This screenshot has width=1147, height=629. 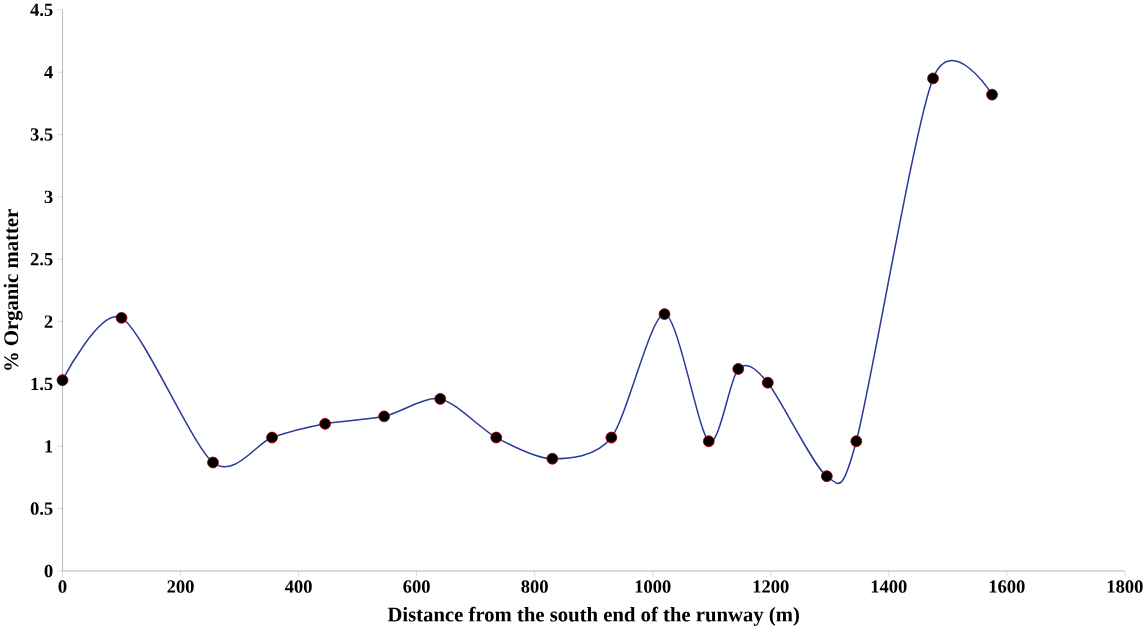 I want to click on x-tick-label: 1000, so click(x=653, y=586).